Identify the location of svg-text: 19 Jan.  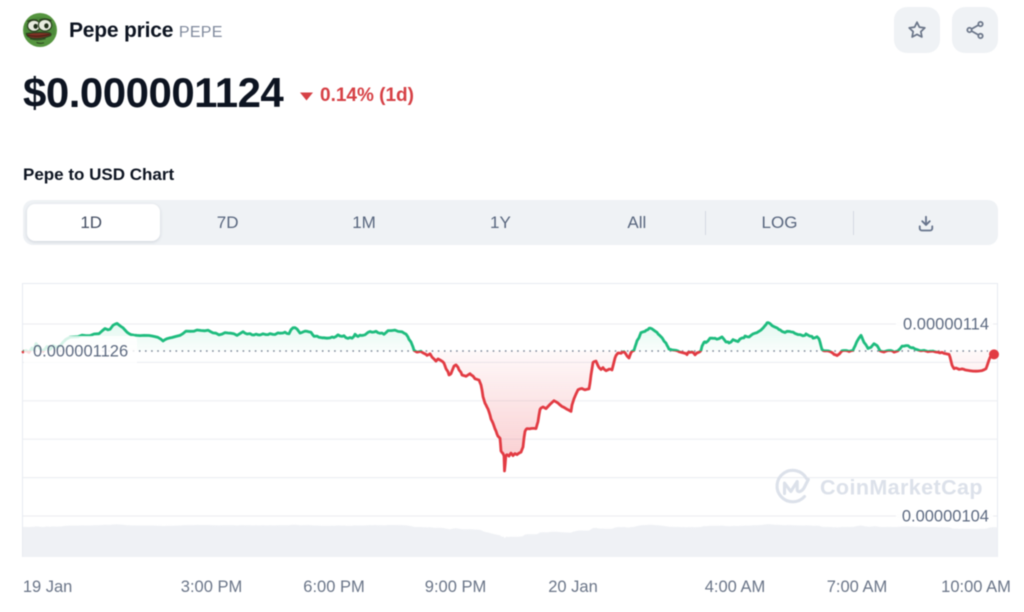
(48, 587).